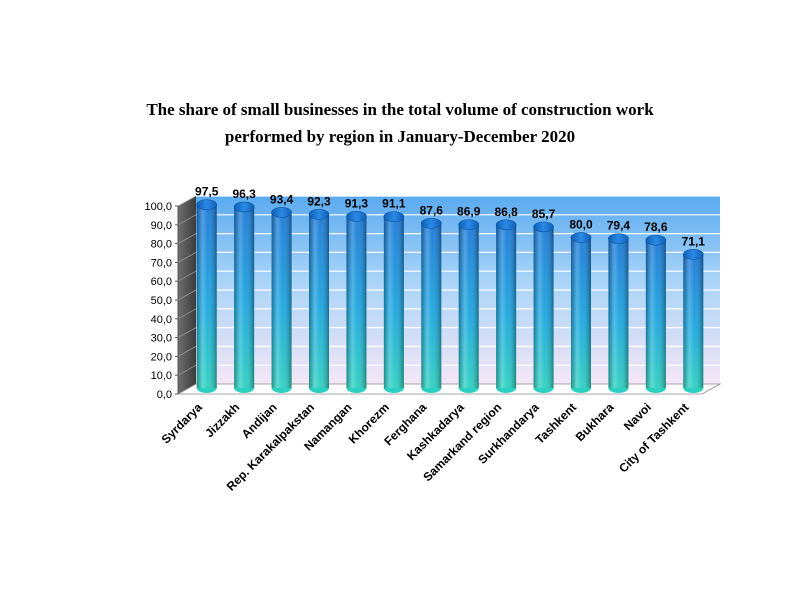  What do you see at coordinates (182, 423) in the screenshot?
I see `x-tick-label: Syrdarya` at bounding box center [182, 423].